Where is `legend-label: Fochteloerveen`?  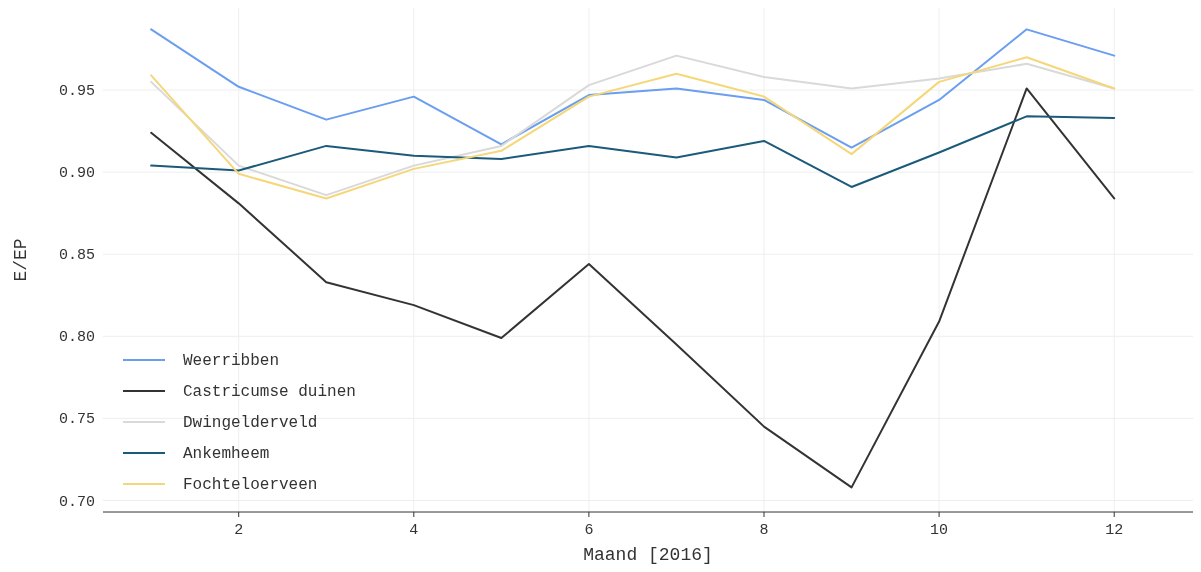
legend-label: Fochteloerveen is located at coordinates (250, 485).